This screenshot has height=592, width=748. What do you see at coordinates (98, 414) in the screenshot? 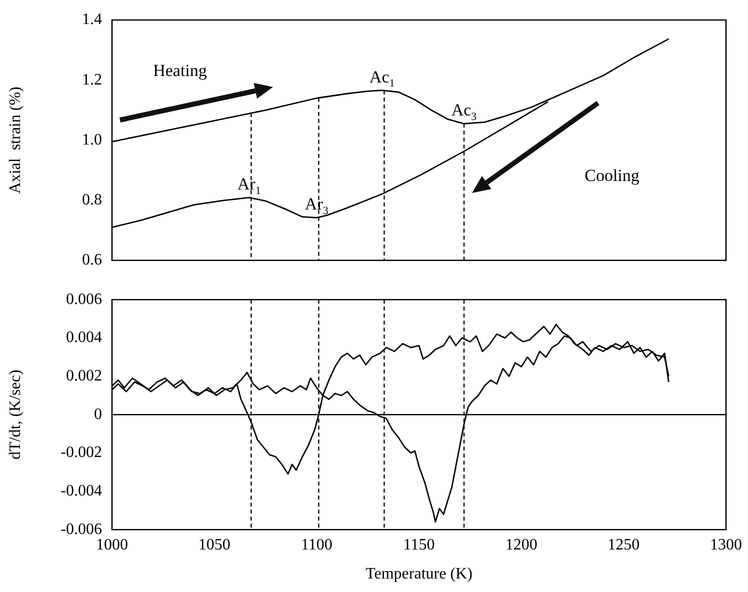
I see `y-tick-label: 0` at bounding box center [98, 414].